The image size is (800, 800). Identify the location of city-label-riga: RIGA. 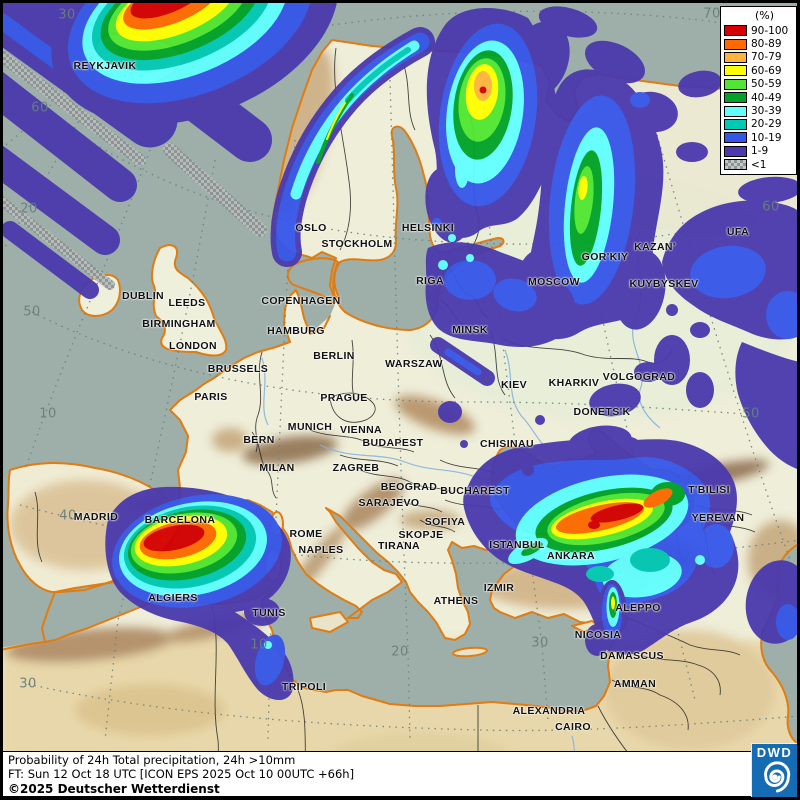
(430, 281).